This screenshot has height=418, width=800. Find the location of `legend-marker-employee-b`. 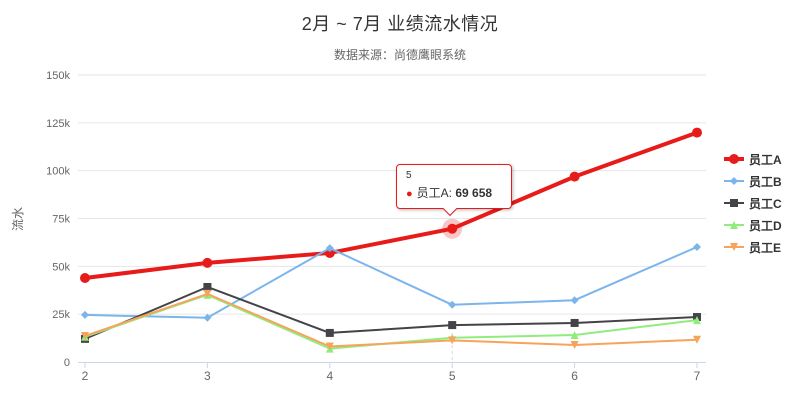

legend-marker-employee-b is located at coordinates (734, 181).